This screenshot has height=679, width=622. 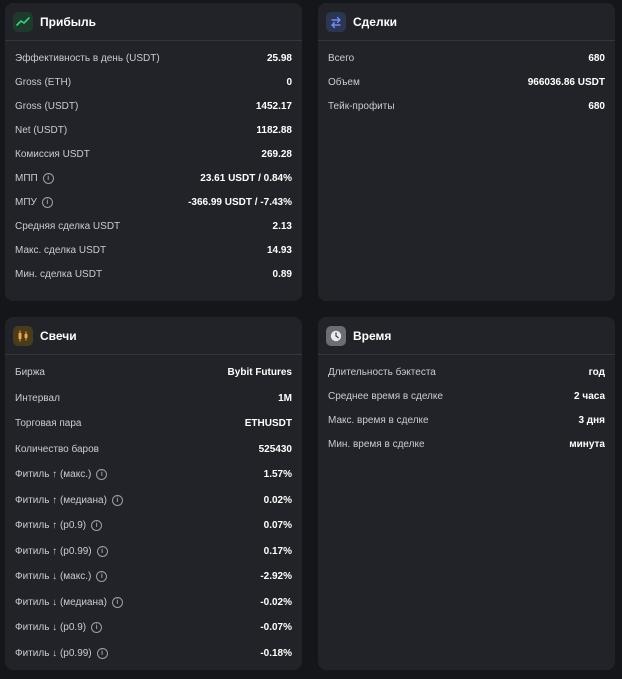 I want to click on candles-row-value: -0.07%, so click(x=276, y=628).